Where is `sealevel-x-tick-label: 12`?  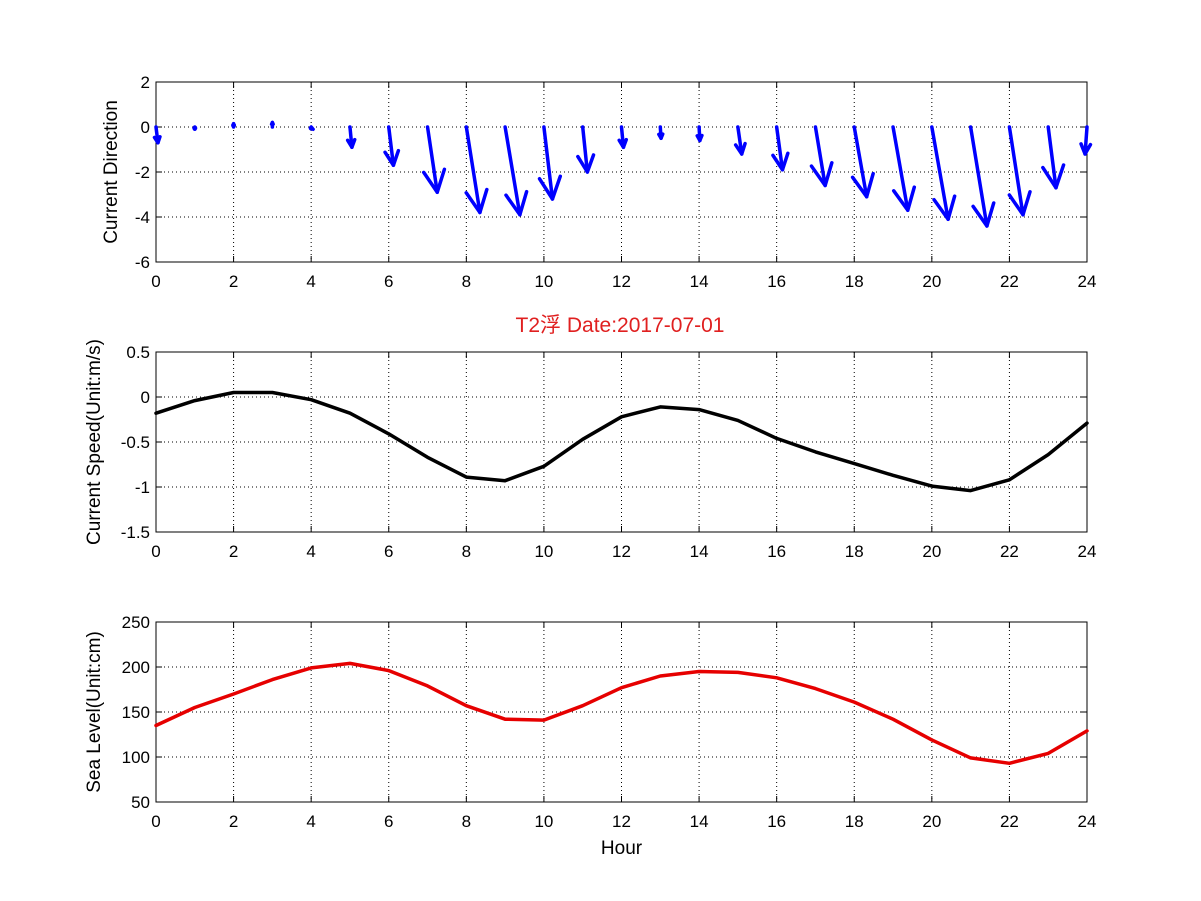
sealevel-x-tick-label: 12 is located at coordinates (621, 821).